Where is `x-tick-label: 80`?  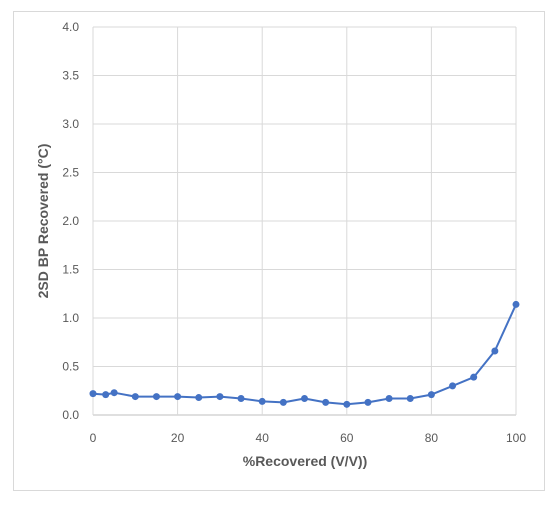 x-tick-label: 80 is located at coordinates (432, 438).